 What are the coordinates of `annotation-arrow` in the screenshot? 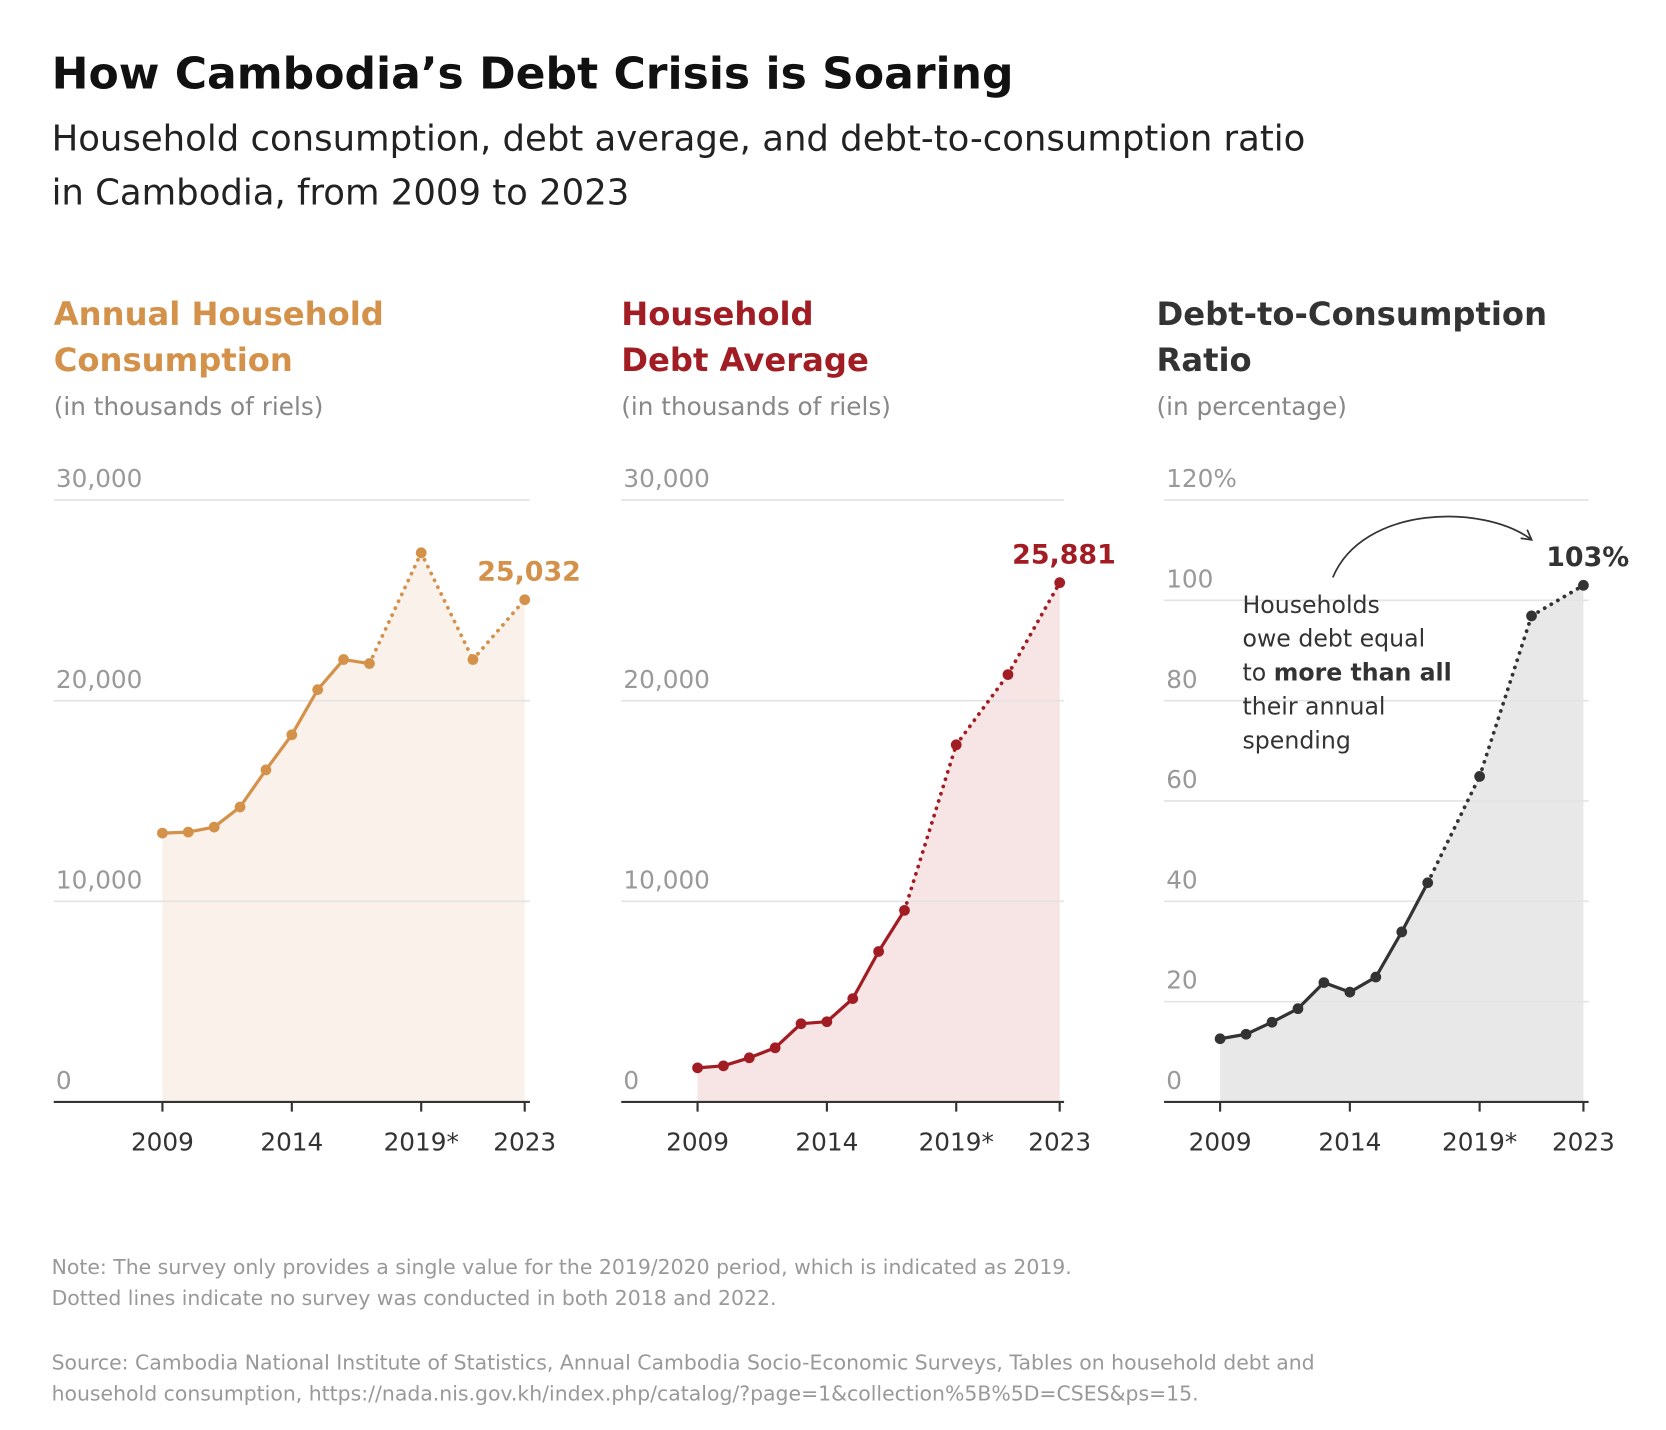 It's located at (1433, 546).